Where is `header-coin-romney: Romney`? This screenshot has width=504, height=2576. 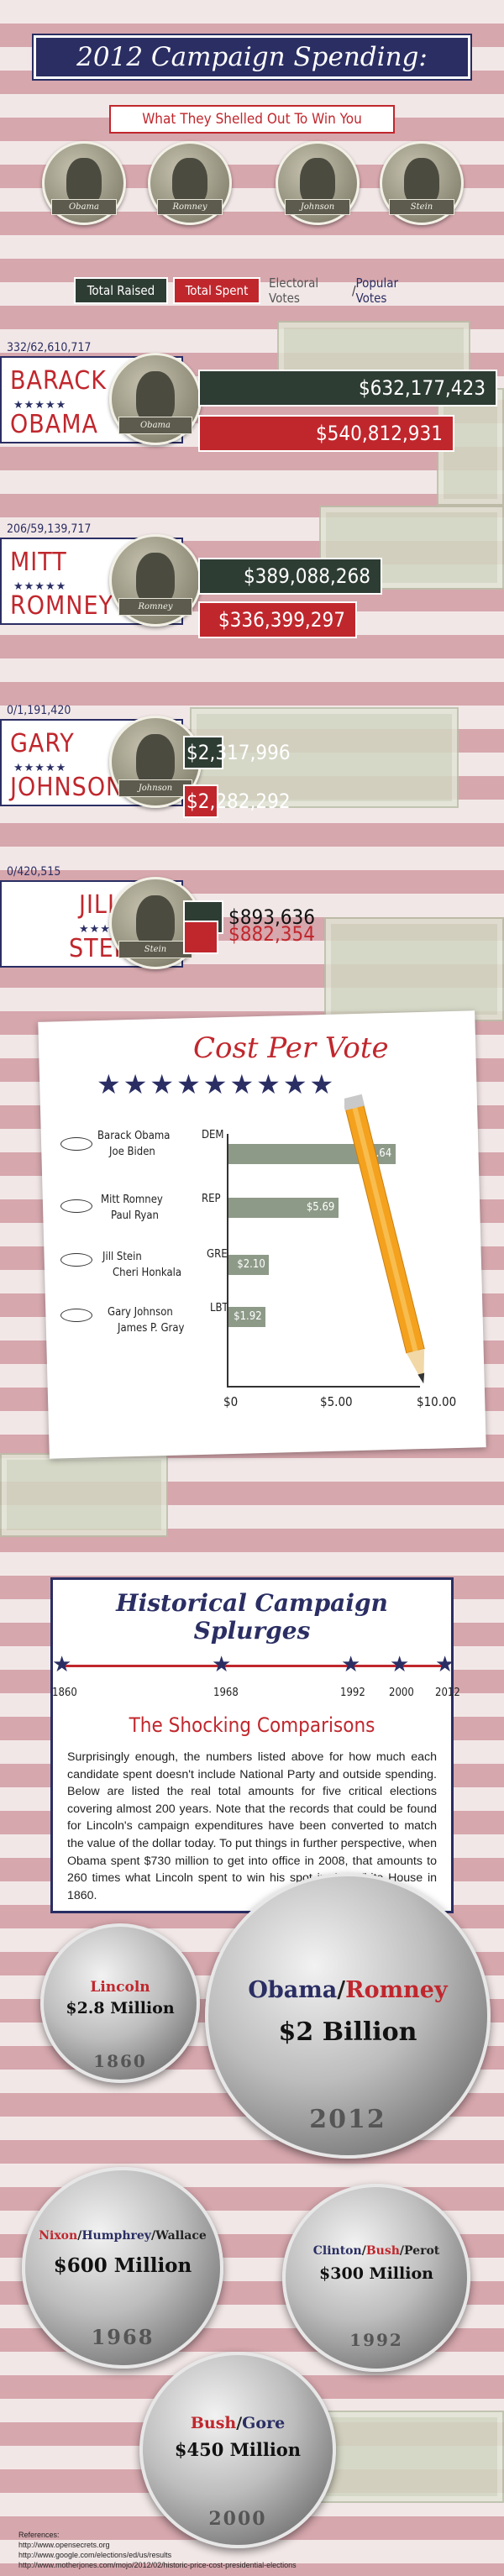
header-coin-romney: Romney is located at coordinates (190, 183).